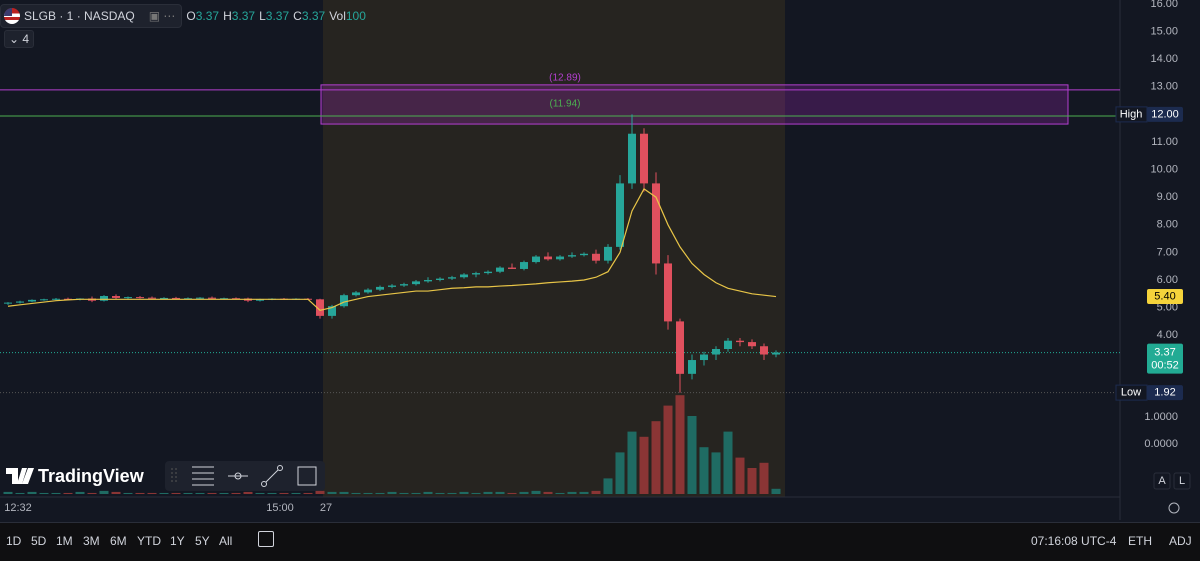 The height and width of the screenshot is (561, 1200). I want to click on symbol: SLGB · 1 · NASDAQ, so click(79, 16).